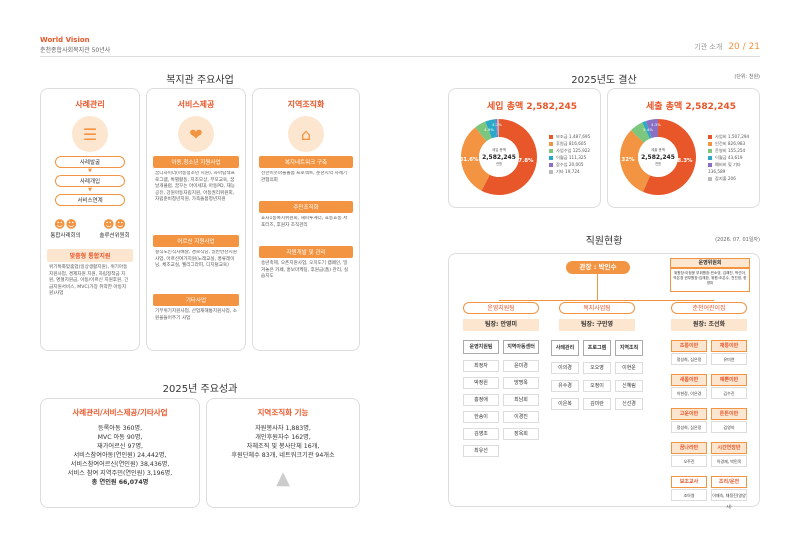 This screenshot has height=547, width=800. I want to click on legend-item: 보조금 1,487,695, so click(569, 136).